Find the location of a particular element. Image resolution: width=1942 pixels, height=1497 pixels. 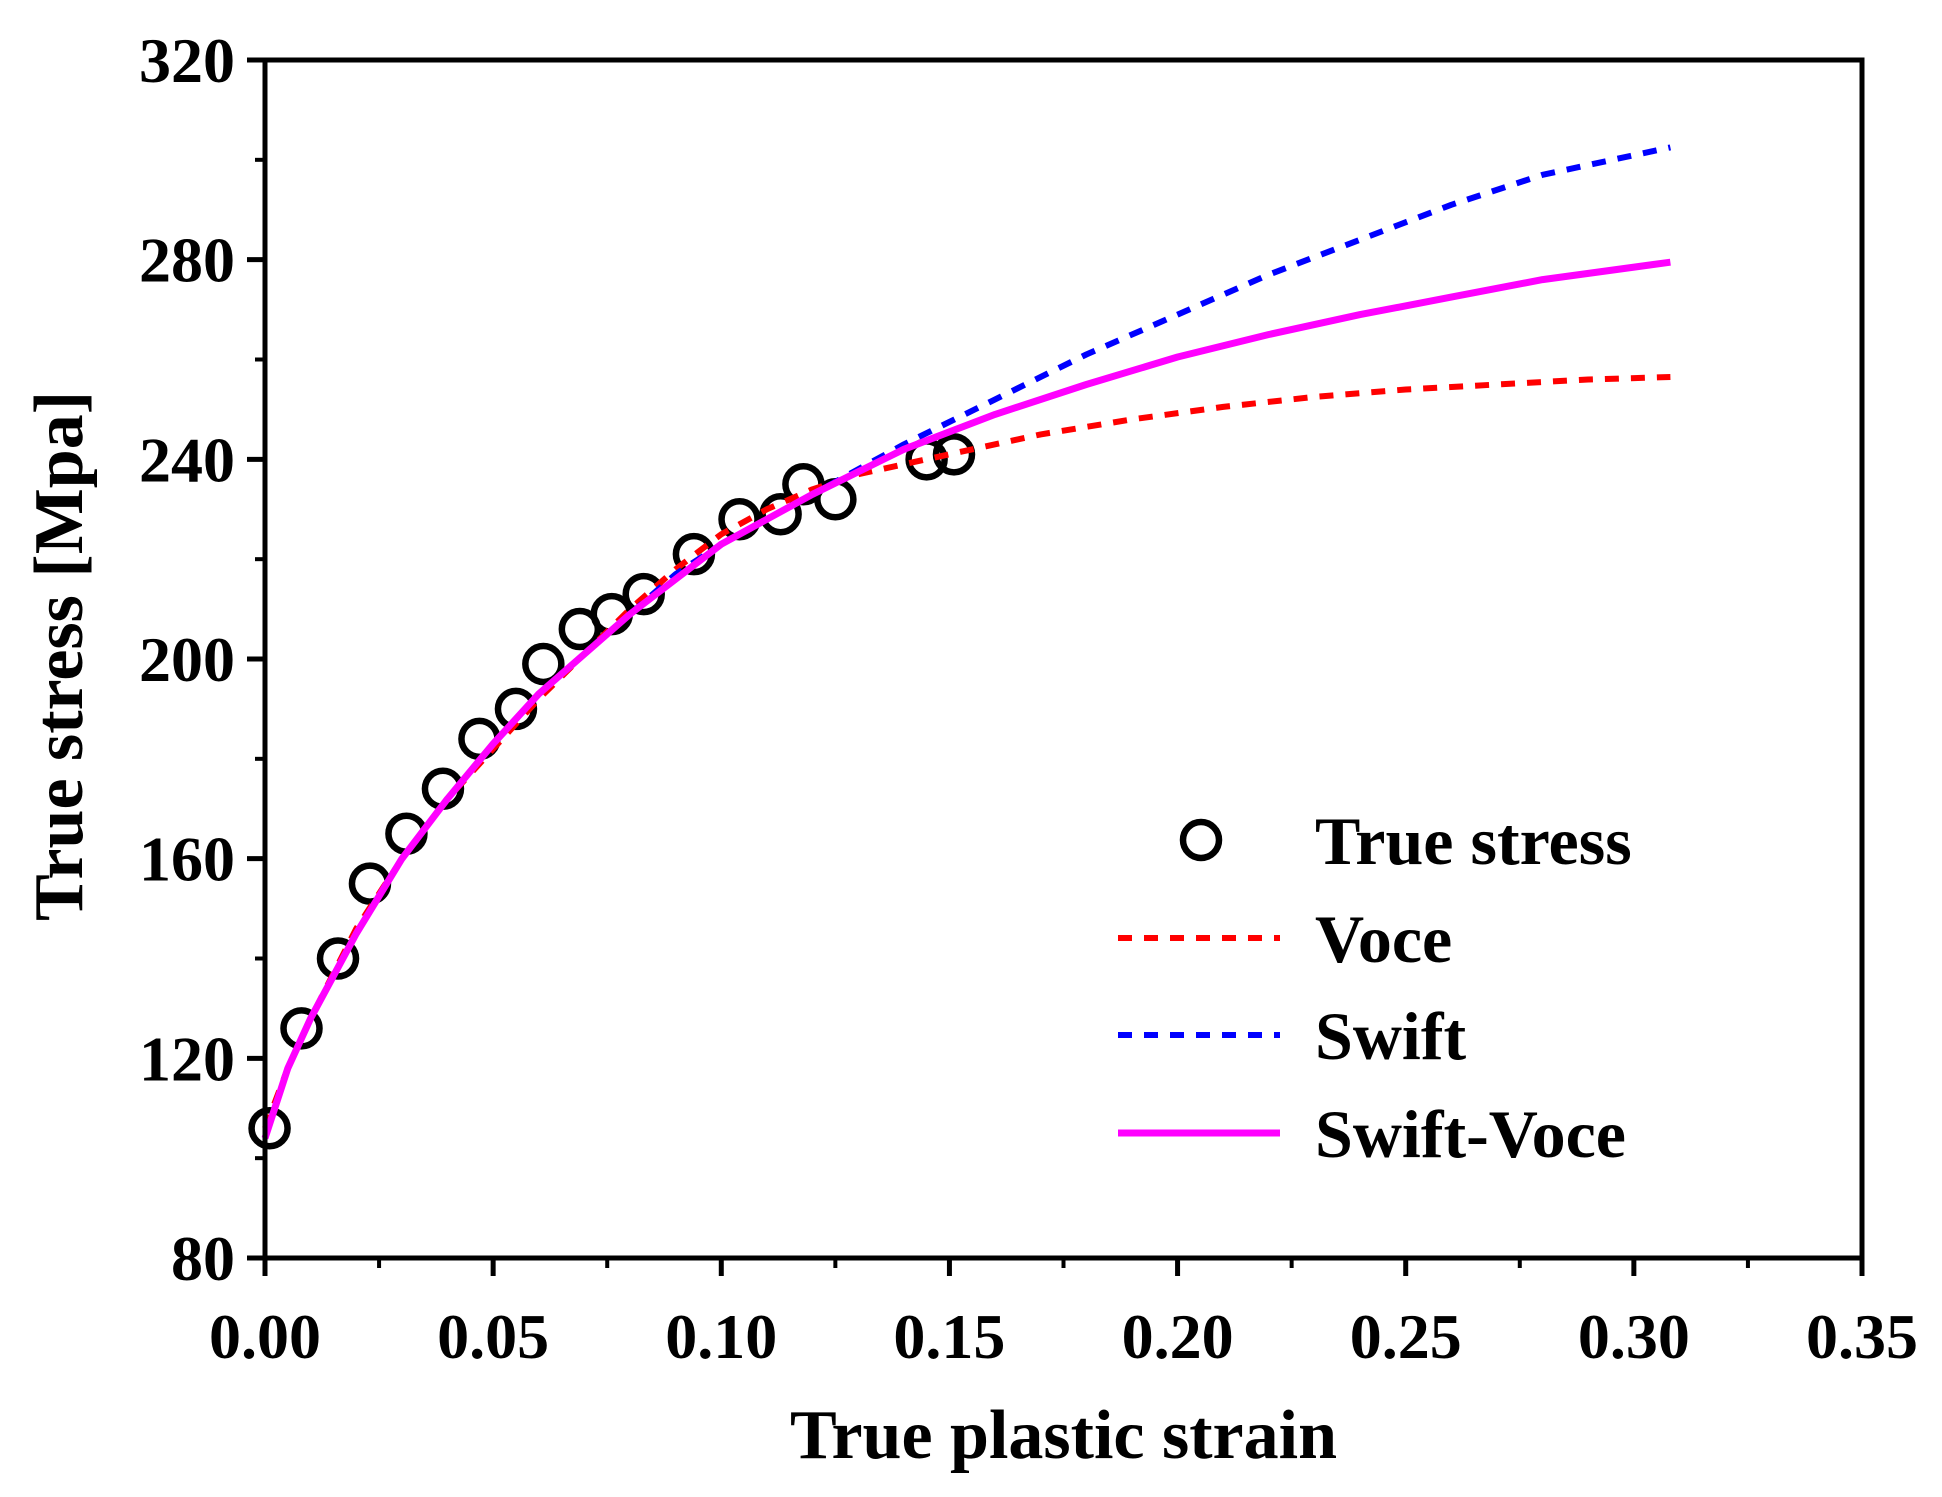

x-tick-label: 0.10 is located at coordinates (721, 1336).